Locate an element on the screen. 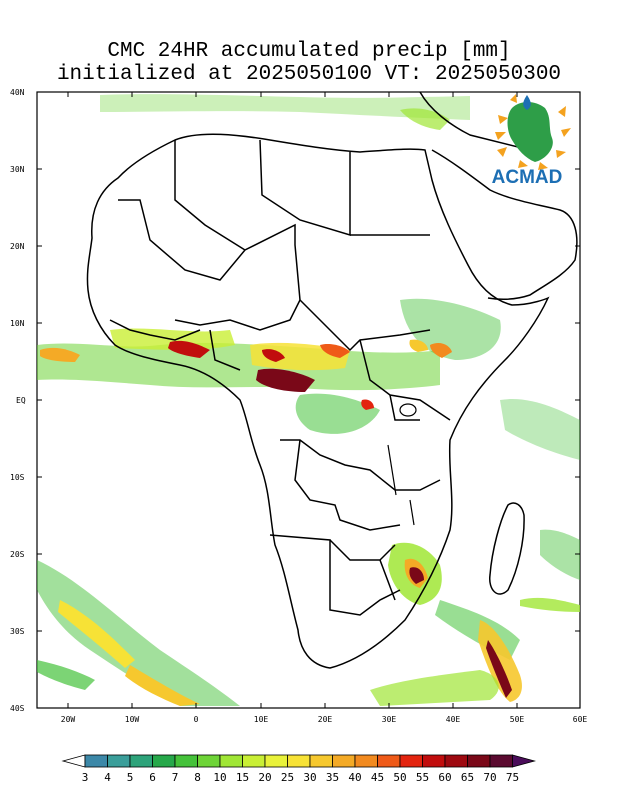 This screenshot has width=618, height=800. map-title-line2: initialized at 2025050100 VT: 2025050300 is located at coordinates (309, 74).